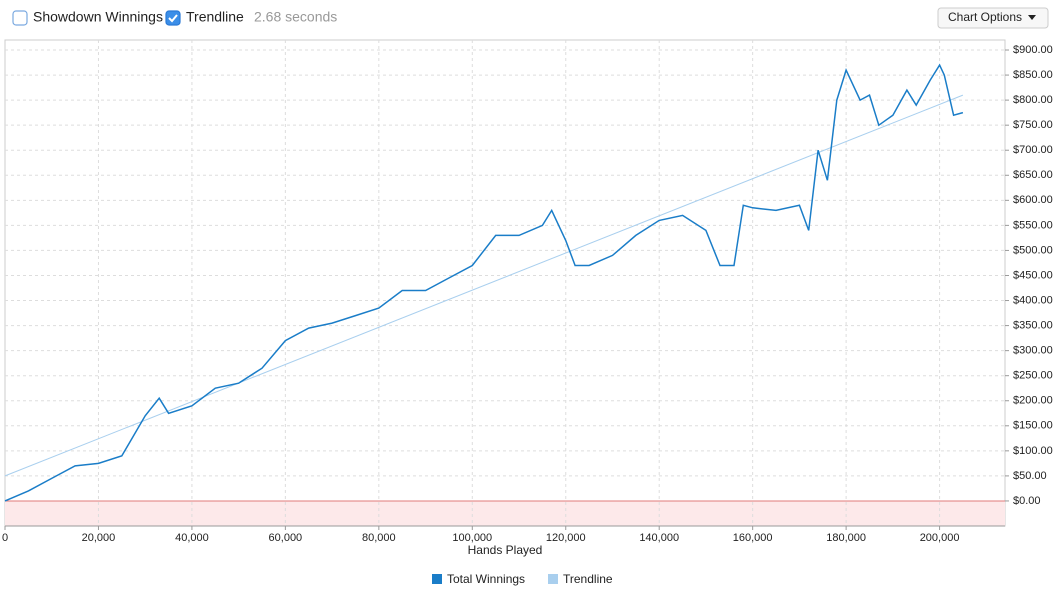 This screenshot has height=592, width=1060. What do you see at coordinates (1033, 200) in the screenshot?
I see `y-tick-label: $600.00` at bounding box center [1033, 200].